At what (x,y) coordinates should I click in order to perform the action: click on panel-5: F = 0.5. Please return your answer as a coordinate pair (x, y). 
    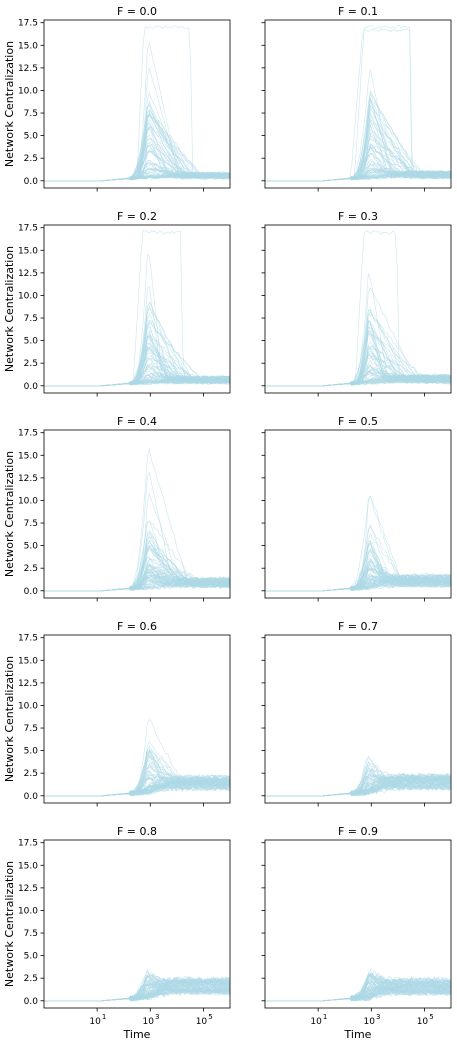
    Looking at the image, I should click on (356, 508).